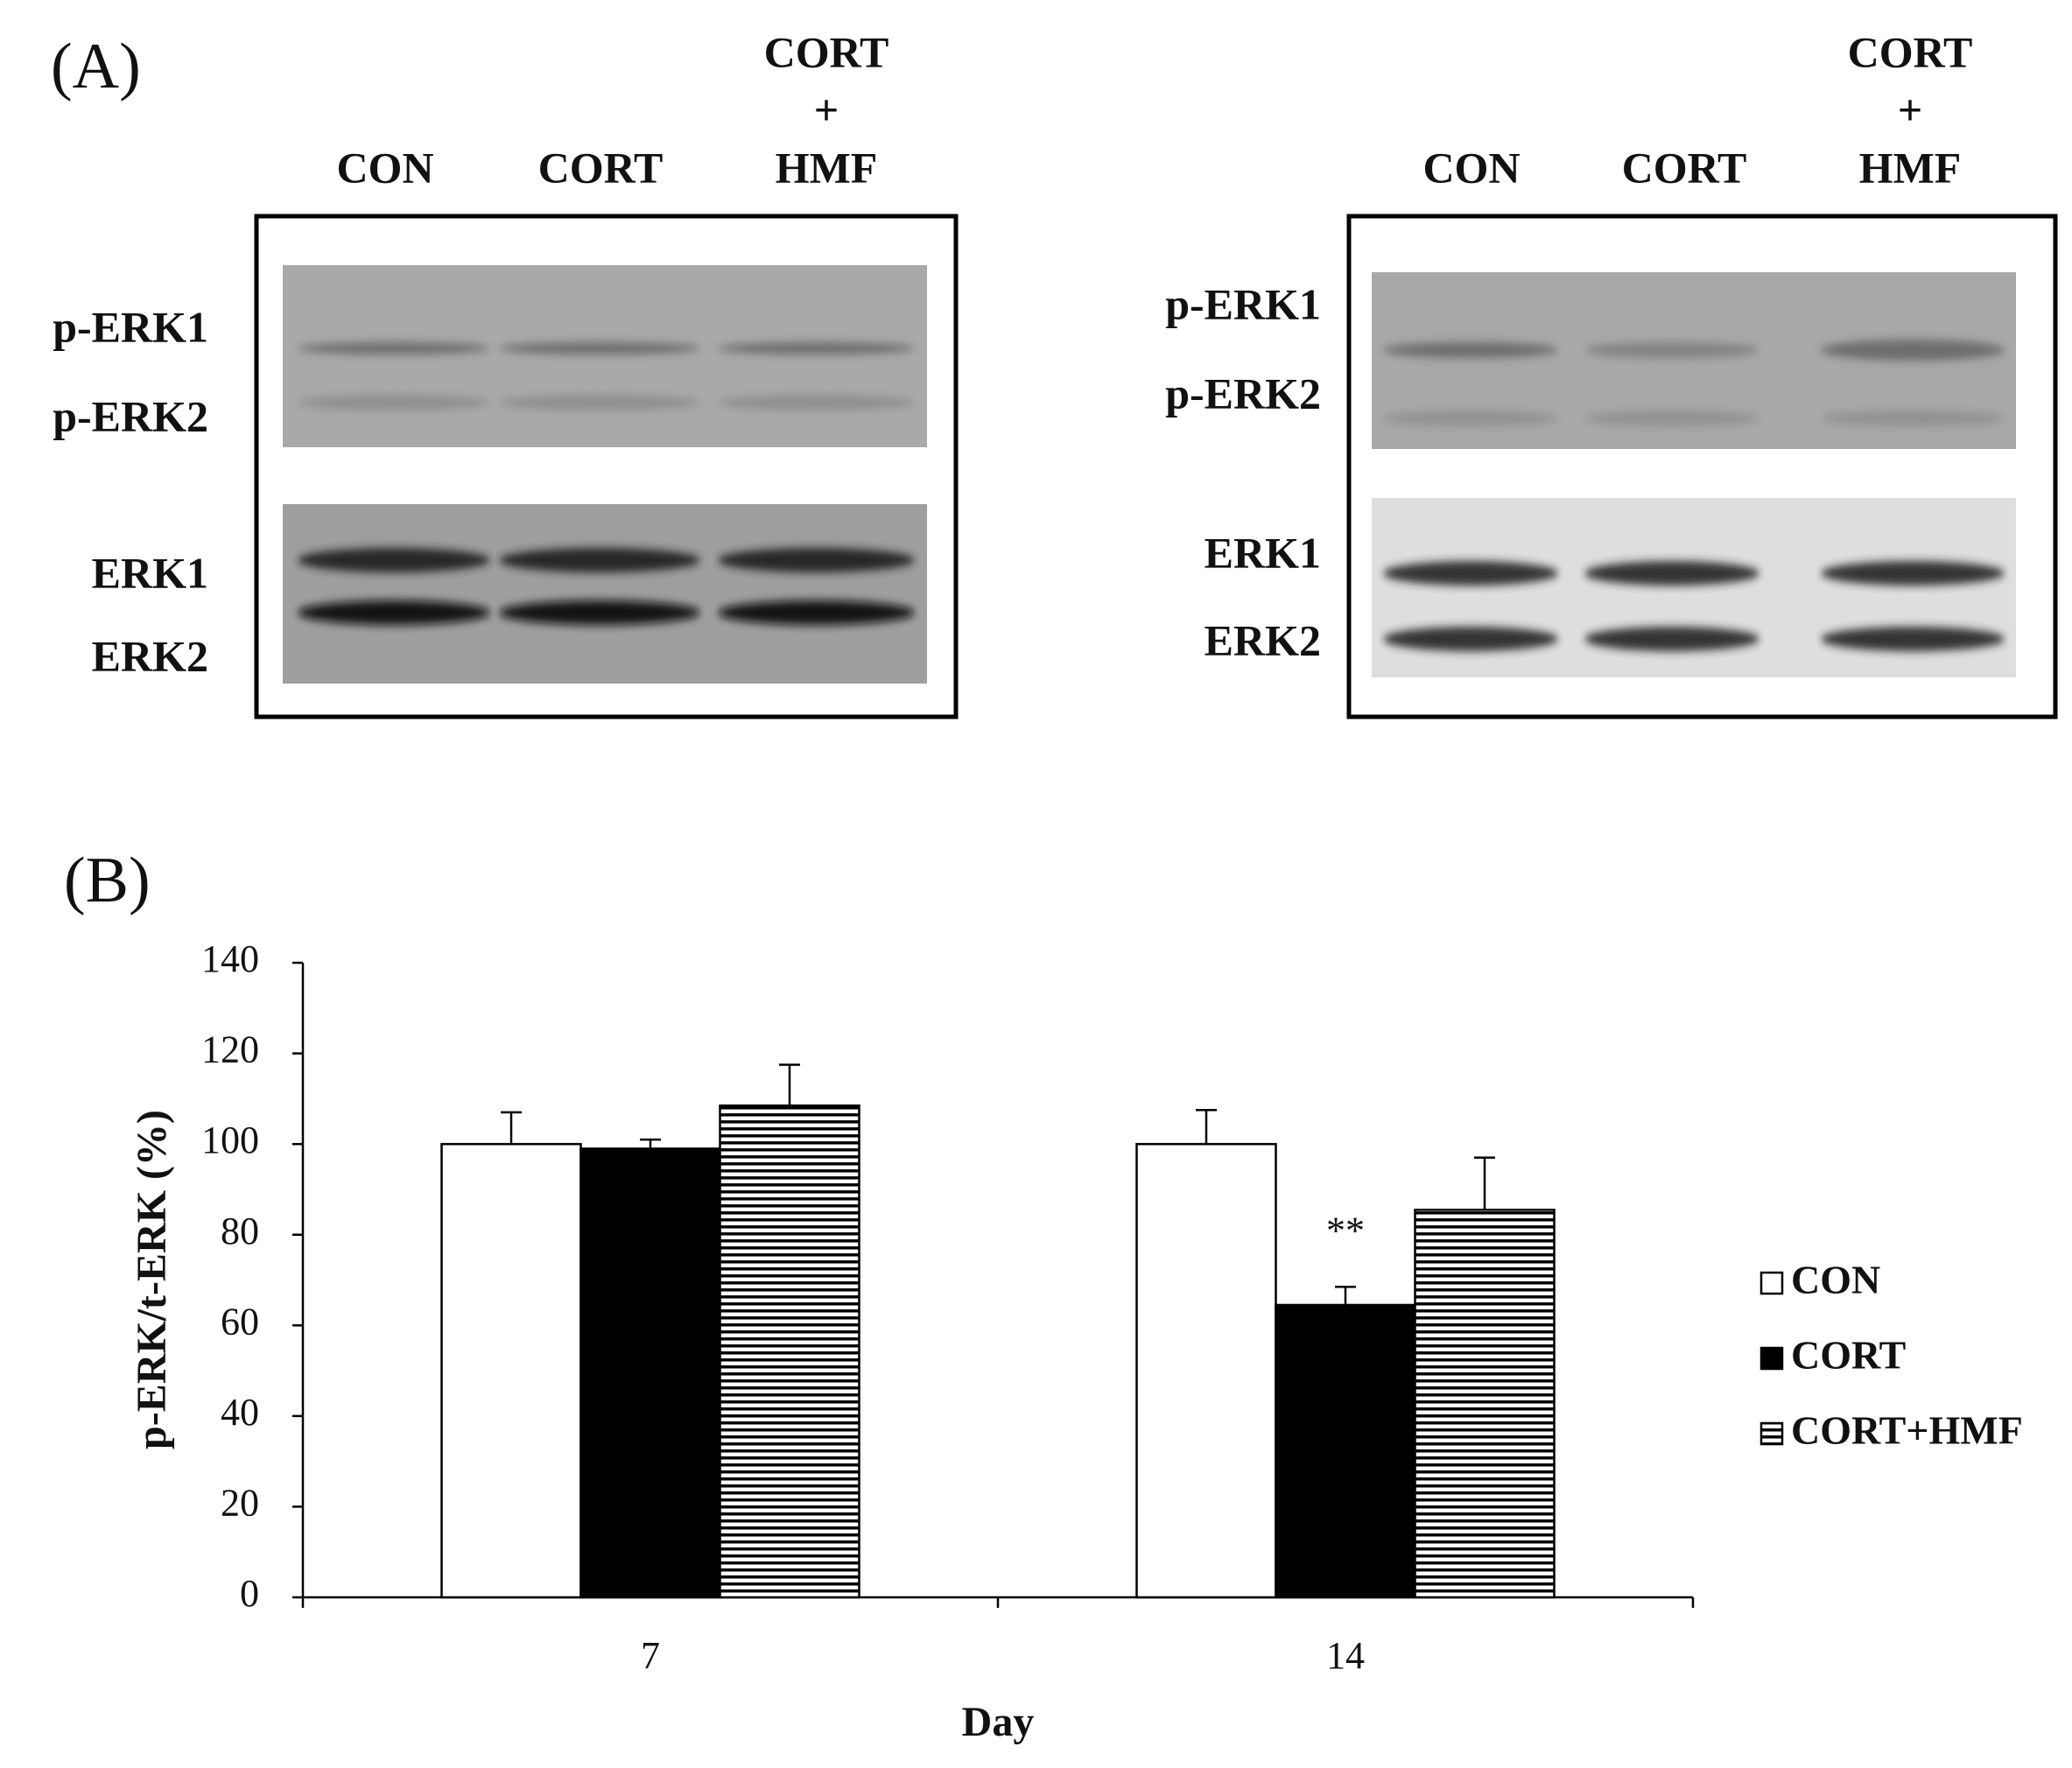  I want to click on y-axis-title: p-ERK/t-ERK (%), so click(152, 1279).